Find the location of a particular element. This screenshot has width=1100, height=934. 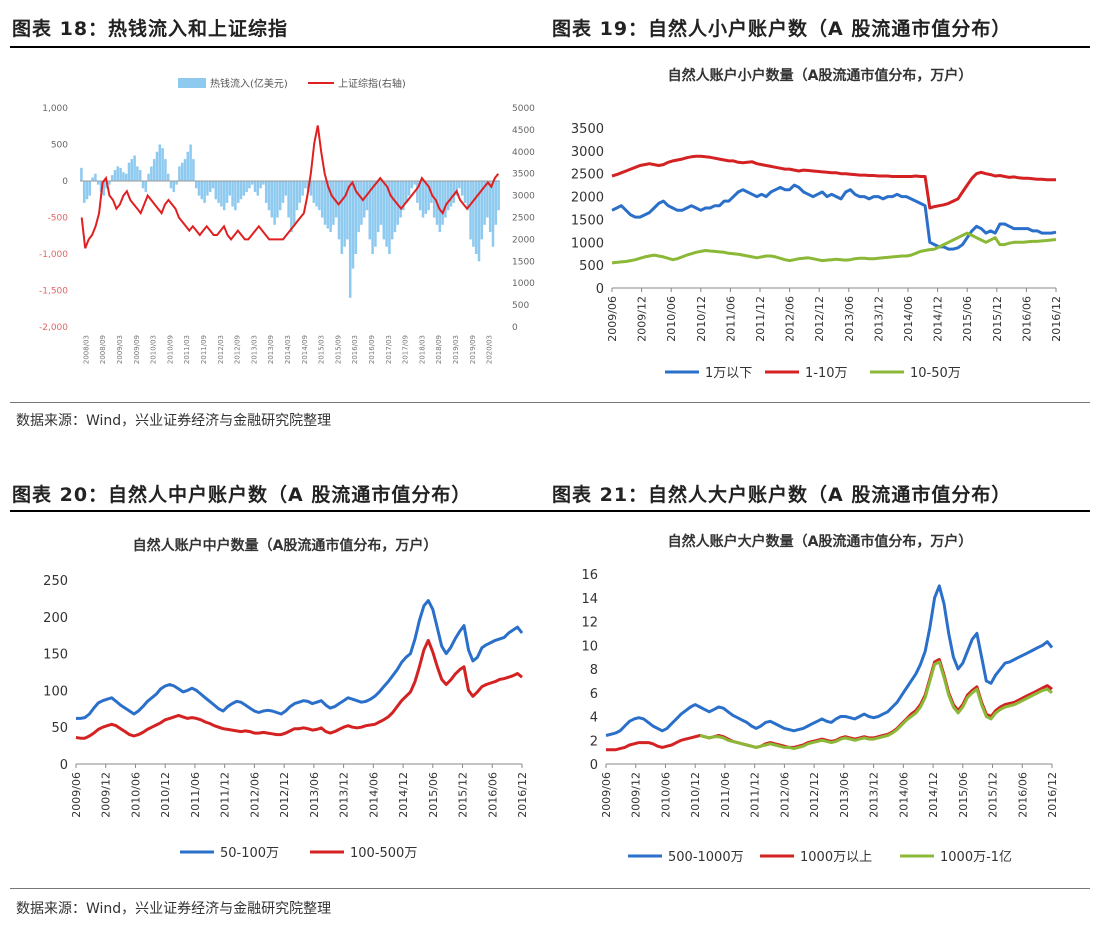

y-tick-label: 4 is located at coordinates (594, 718).